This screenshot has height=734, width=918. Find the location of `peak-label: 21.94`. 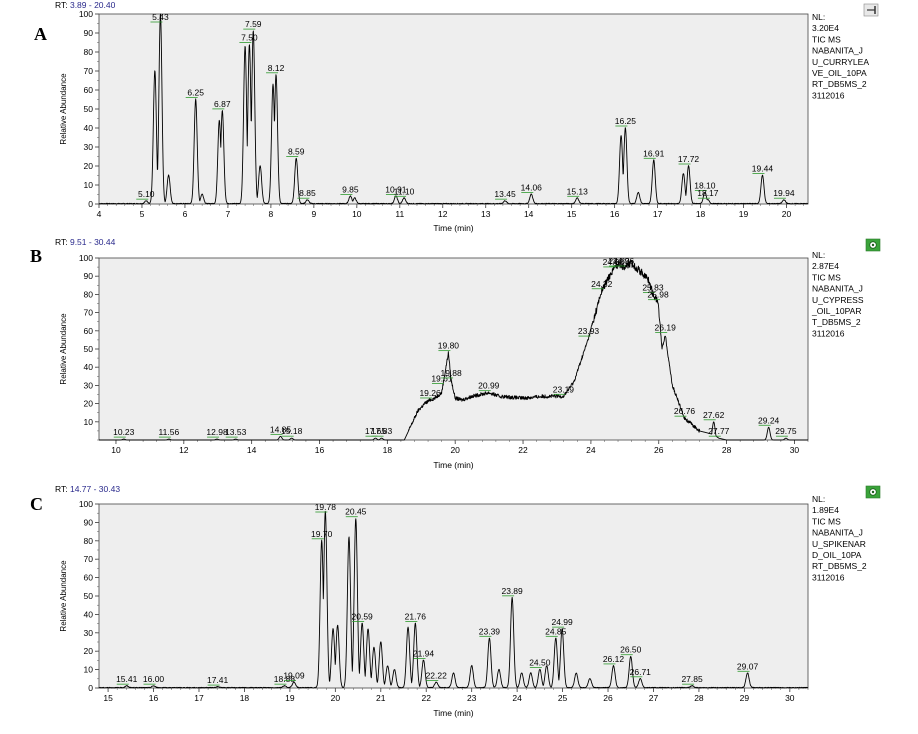

peak-label: 21.94 is located at coordinates (424, 653).